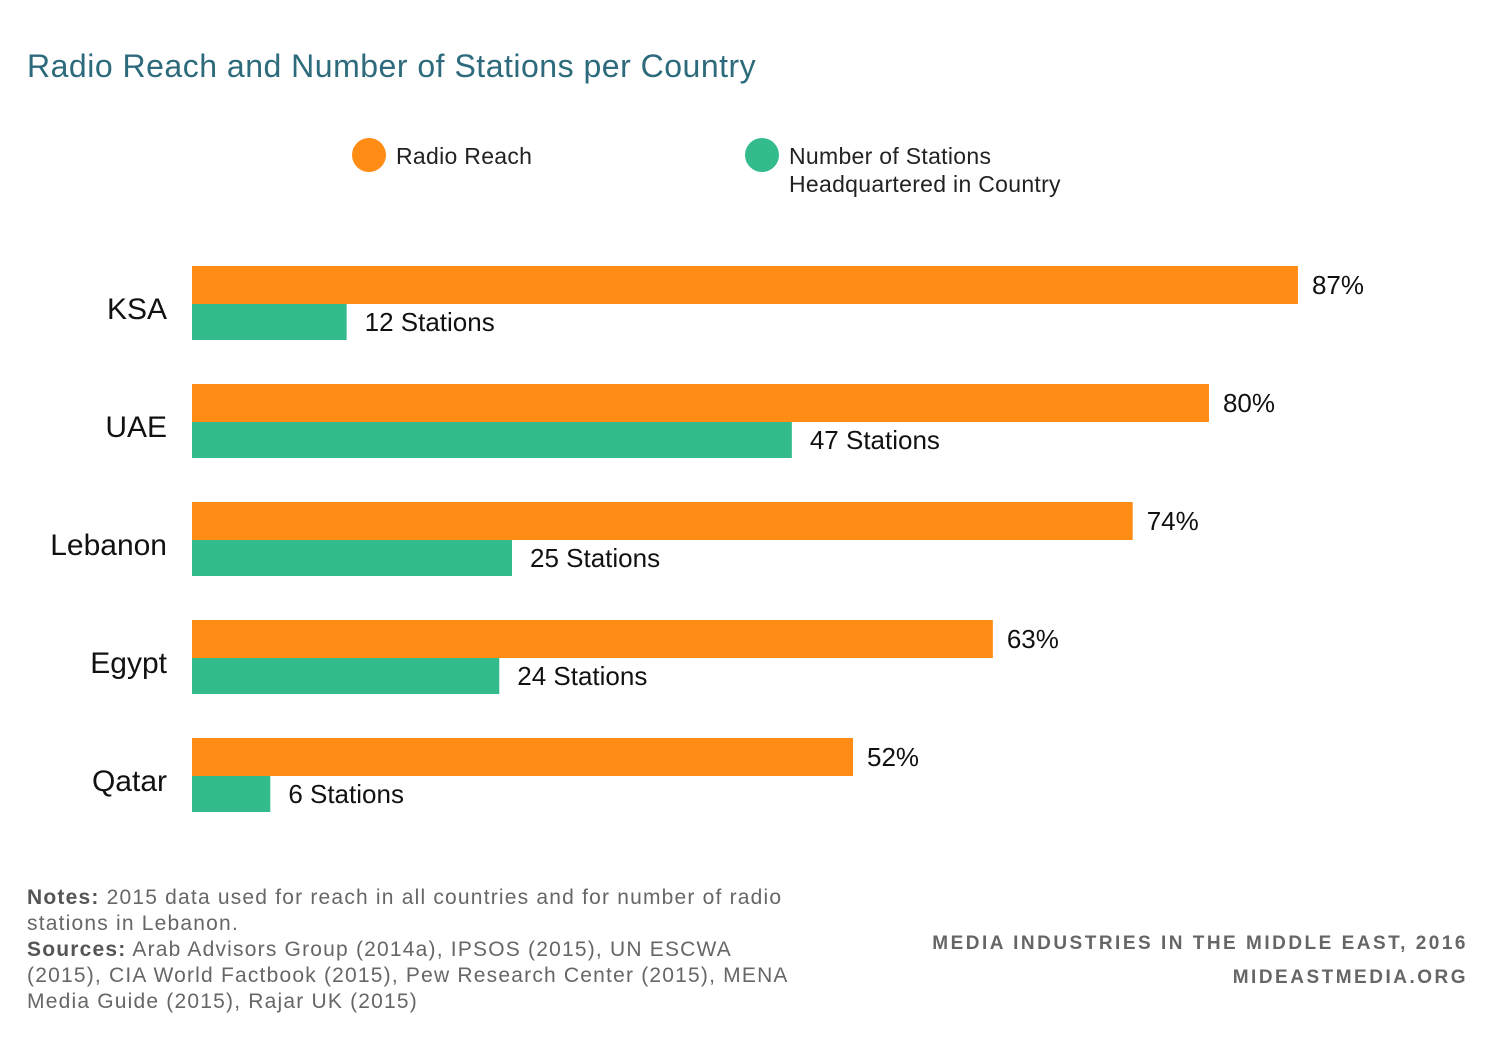  What do you see at coordinates (1350, 977) in the screenshot?
I see `credit-website: MIDEASTMEDIA.ORG` at bounding box center [1350, 977].